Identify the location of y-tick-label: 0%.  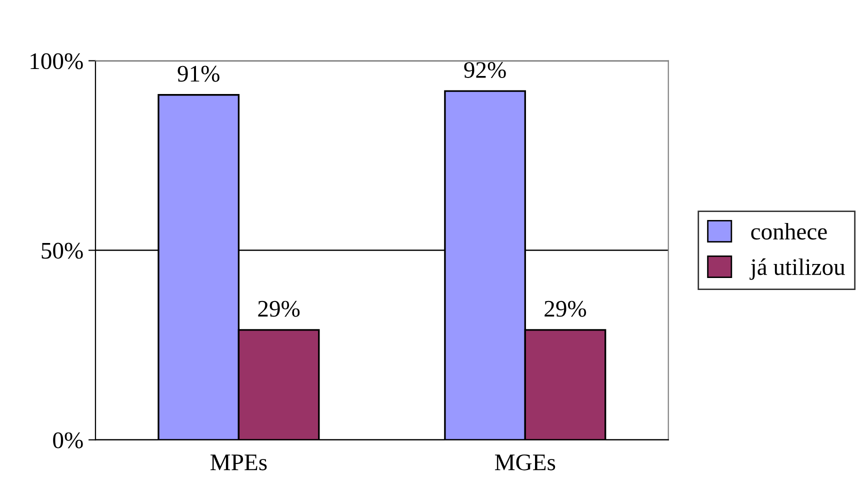
(68, 440).